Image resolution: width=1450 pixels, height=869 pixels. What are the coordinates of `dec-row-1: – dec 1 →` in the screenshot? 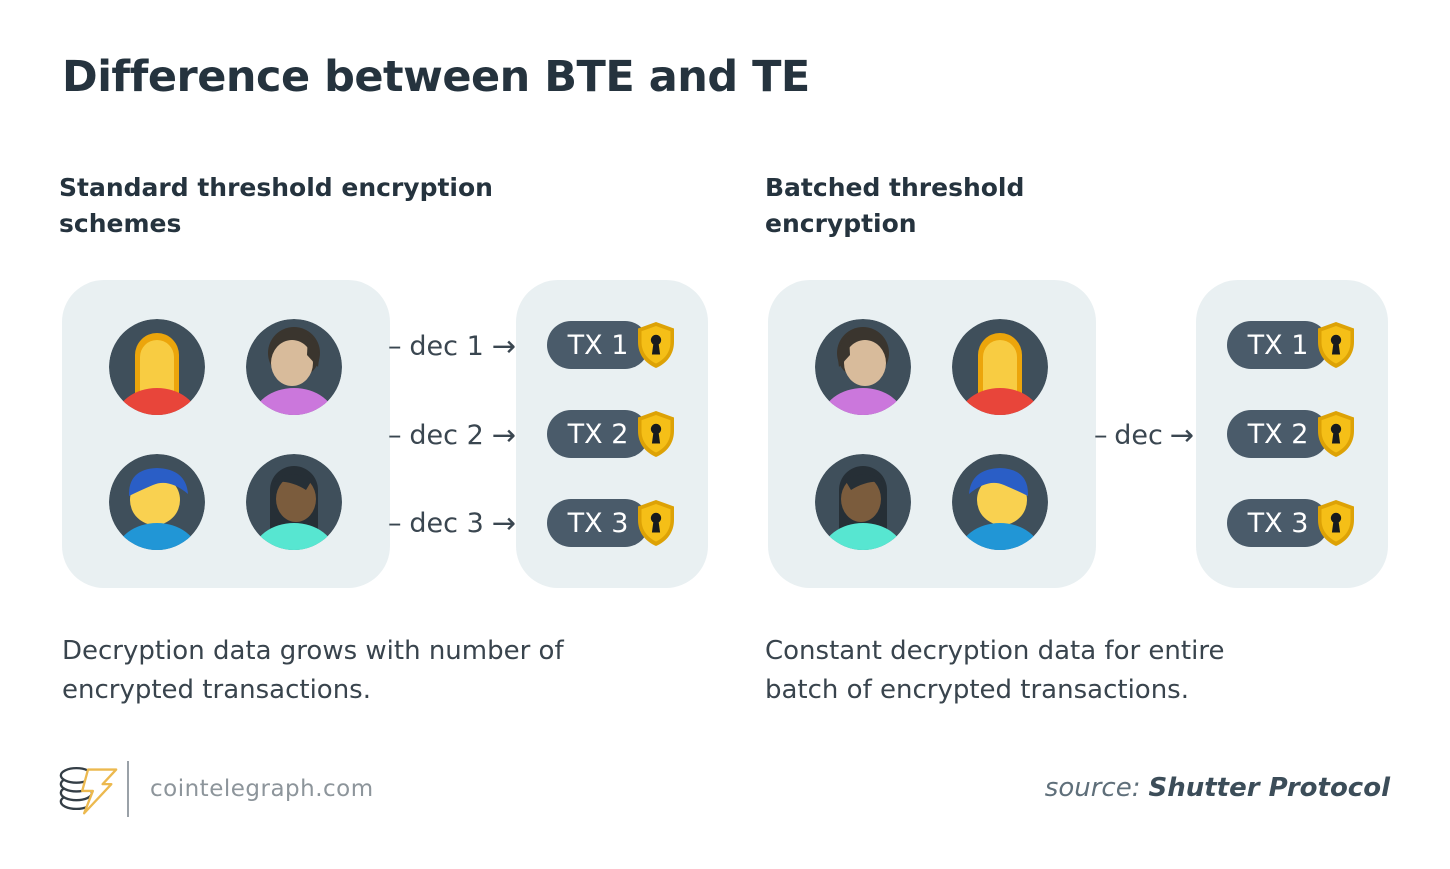 It's located at (452, 346).